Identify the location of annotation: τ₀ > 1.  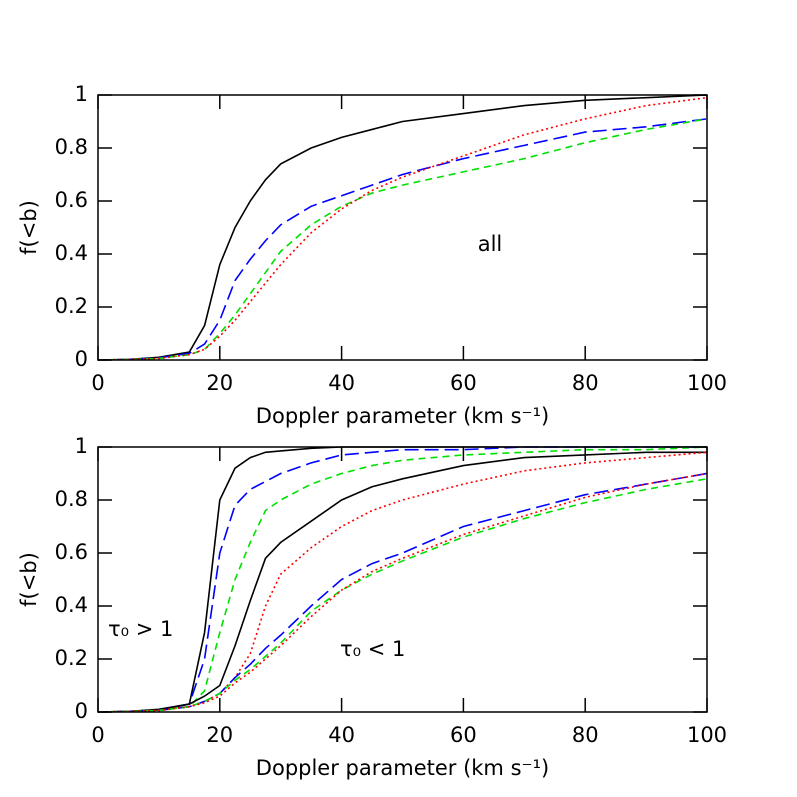
(140, 629).